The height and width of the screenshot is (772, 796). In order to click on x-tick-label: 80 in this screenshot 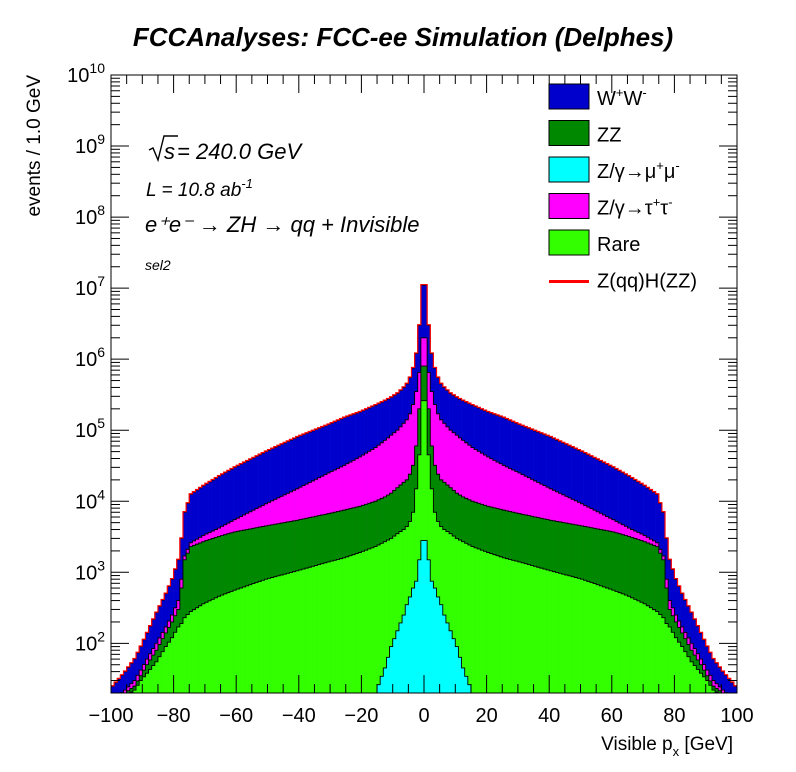, I will do `click(674, 716)`.